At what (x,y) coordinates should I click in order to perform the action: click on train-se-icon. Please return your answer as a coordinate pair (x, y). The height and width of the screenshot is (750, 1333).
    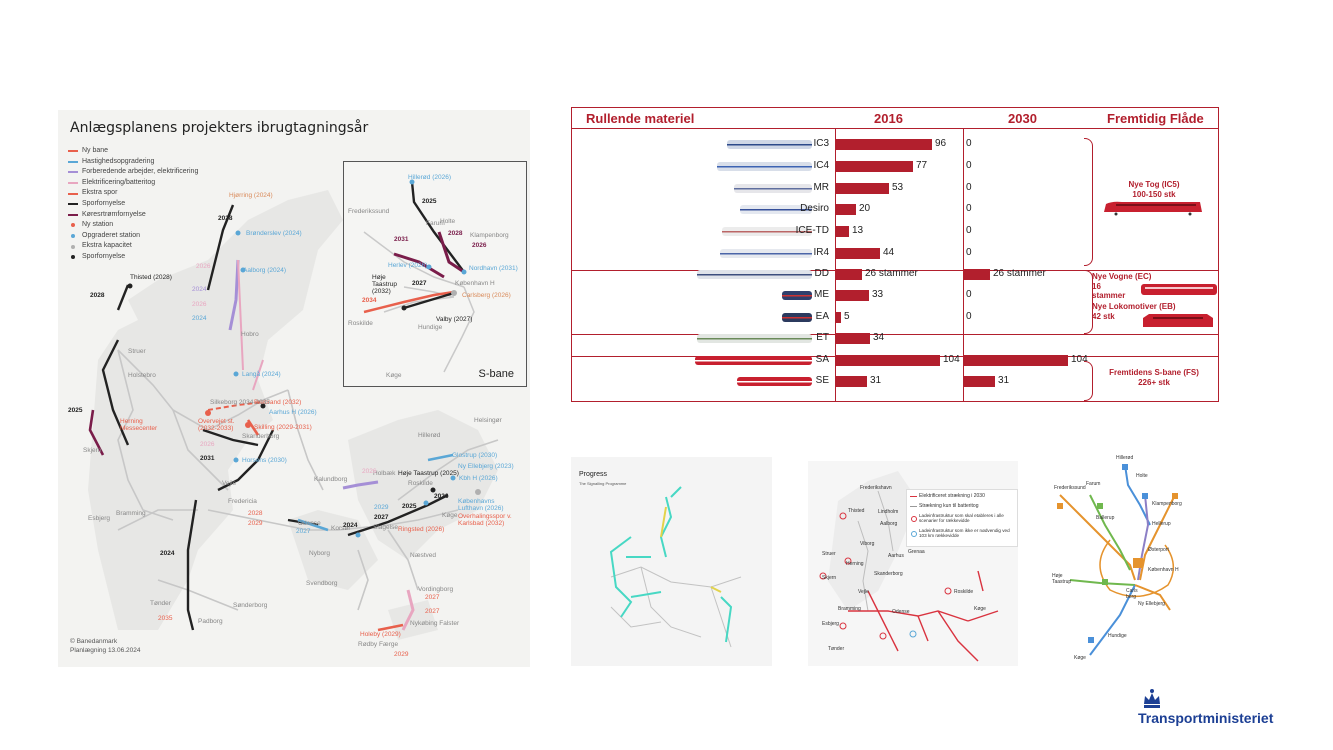
    Looking at the image, I should click on (774, 381).